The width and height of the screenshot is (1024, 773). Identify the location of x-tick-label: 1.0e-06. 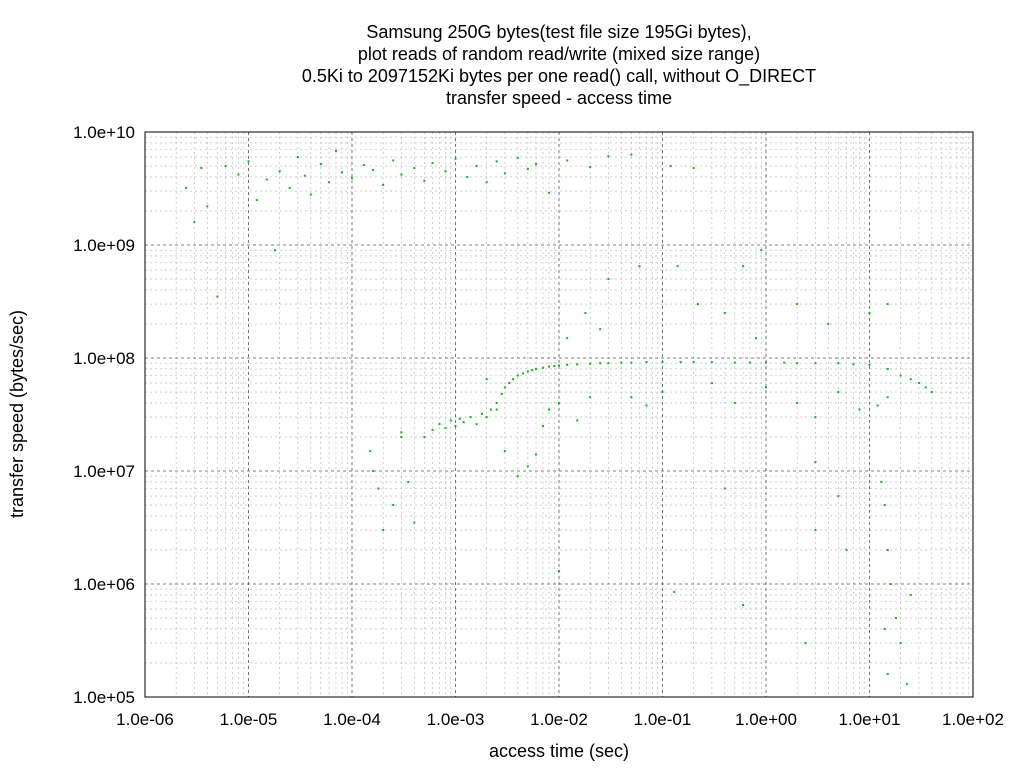
(145, 719).